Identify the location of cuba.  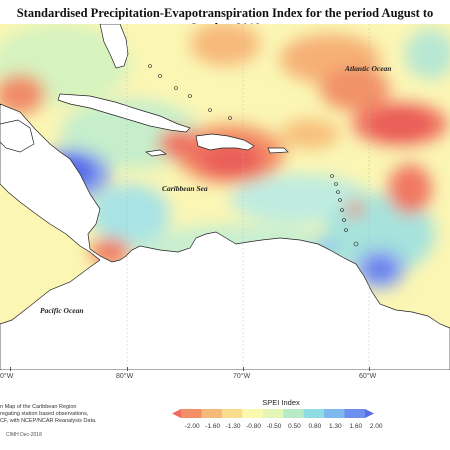
(124, 113).